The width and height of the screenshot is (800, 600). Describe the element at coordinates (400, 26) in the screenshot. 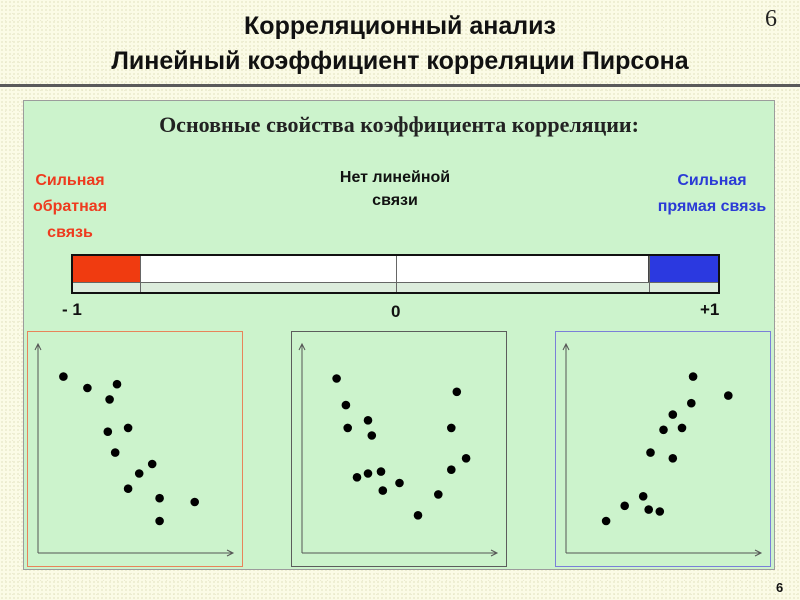

I see `slide-title-line1: Корреляционный анализ` at that location.